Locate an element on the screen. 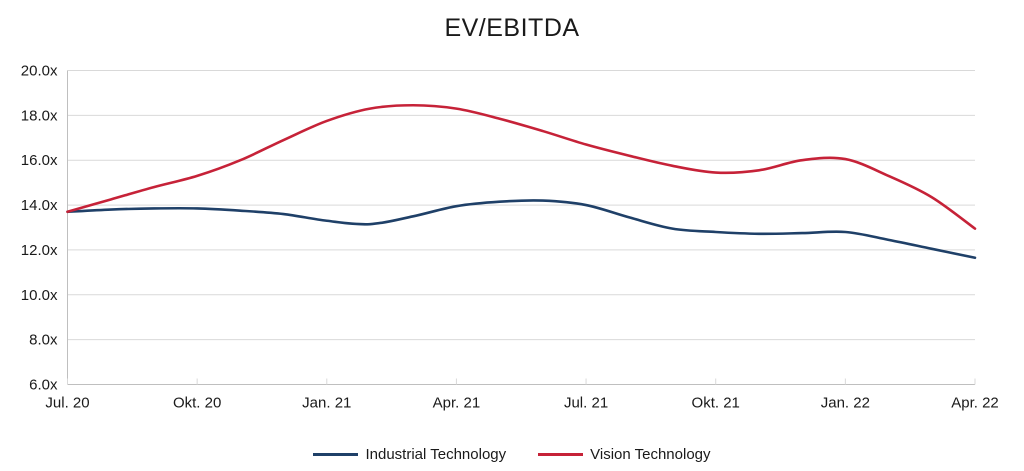  y-tick-label: 20.0x is located at coordinates (39, 71).